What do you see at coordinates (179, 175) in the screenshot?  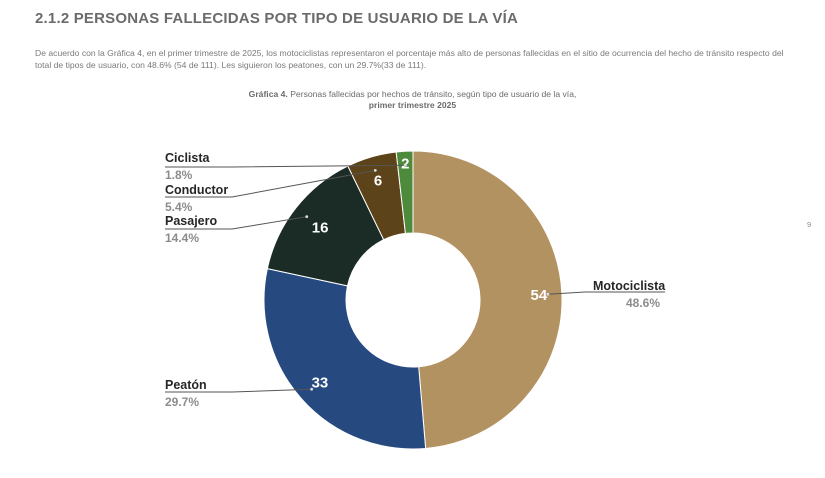 I see `category-percent-ciclista: 1.8%` at bounding box center [179, 175].